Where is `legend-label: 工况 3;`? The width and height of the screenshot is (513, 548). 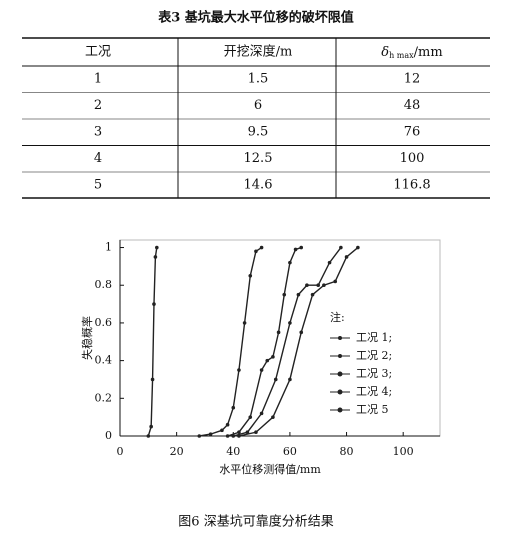
legend-label: 工况 3; is located at coordinates (374, 373).